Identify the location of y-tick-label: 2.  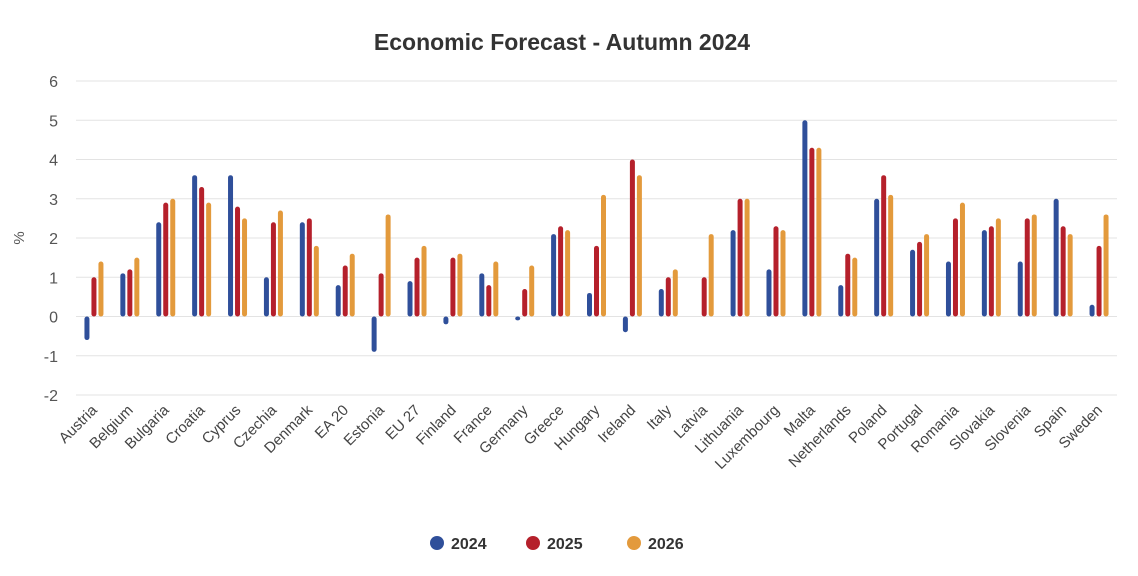
(53, 239).